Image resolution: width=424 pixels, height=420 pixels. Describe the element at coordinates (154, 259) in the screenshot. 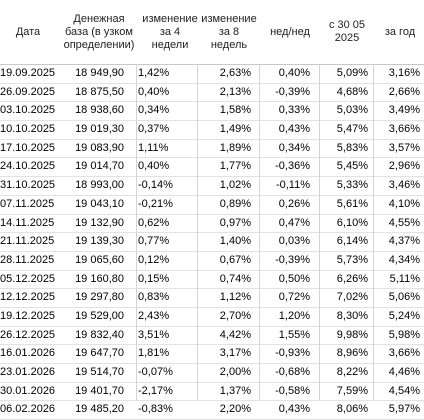

I see `cell-change-4w: 0,12%` at that location.